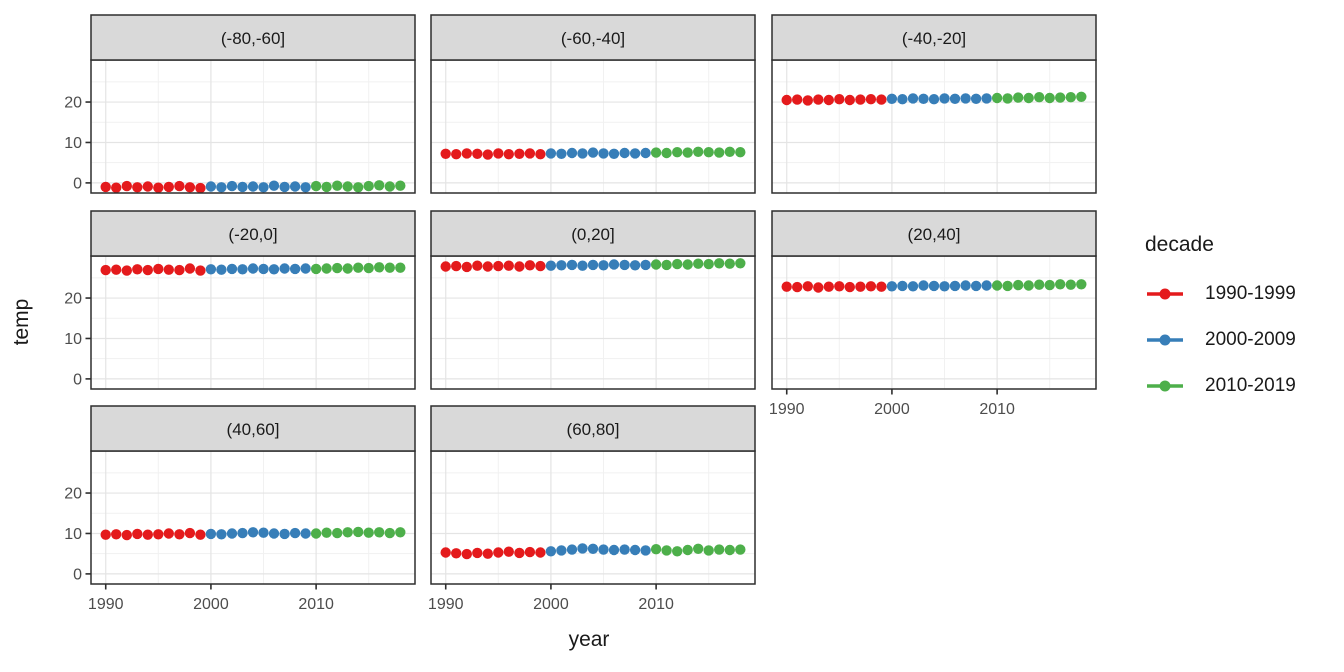 The image size is (1344, 672). Describe the element at coordinates (253, 429) in the screenshot. I see `facet-strip-label: (40,60]` at that location.